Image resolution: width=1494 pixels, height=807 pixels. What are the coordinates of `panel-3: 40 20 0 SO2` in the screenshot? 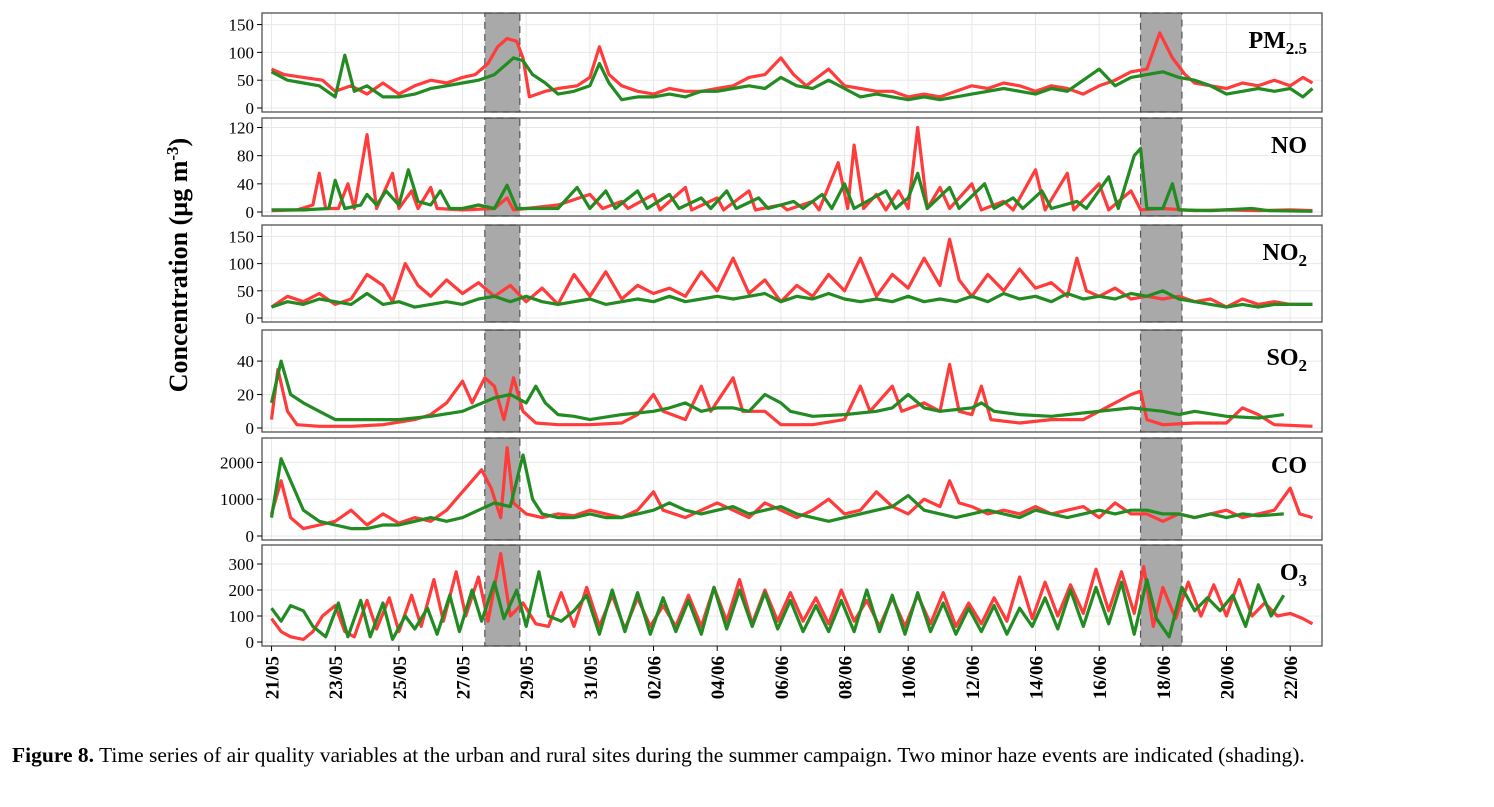 It's located at (780, 383).